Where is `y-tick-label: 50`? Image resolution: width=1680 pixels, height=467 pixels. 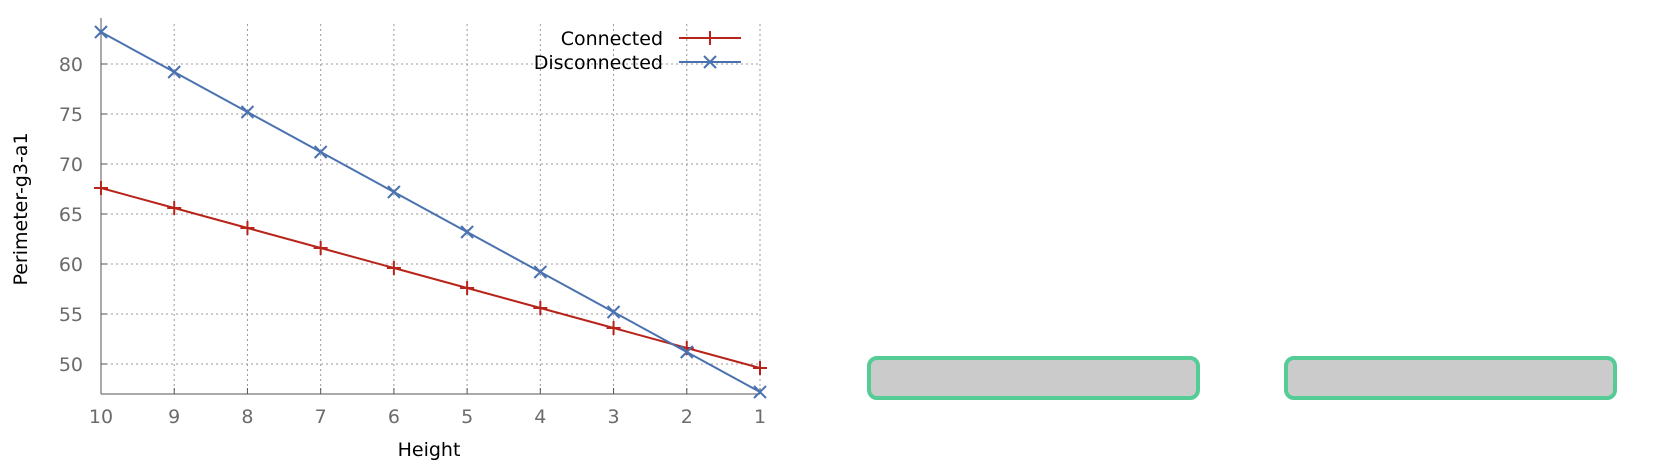 y-tick-label: 50 is located at coordinates (71, 365).